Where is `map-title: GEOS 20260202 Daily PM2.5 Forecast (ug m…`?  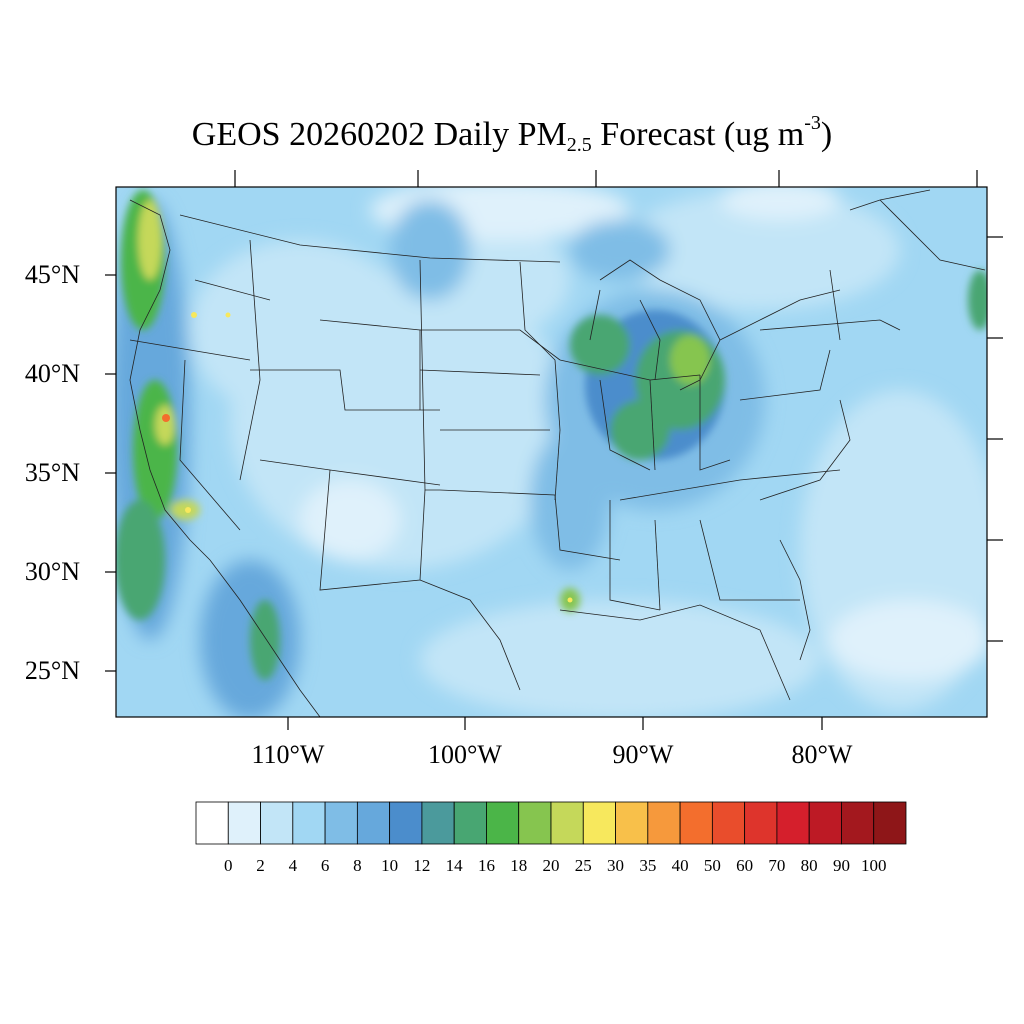
map-title: GEOS 20260202 Daily PM2.5 Forecast (ug m… is located at coordinates (512, 134).